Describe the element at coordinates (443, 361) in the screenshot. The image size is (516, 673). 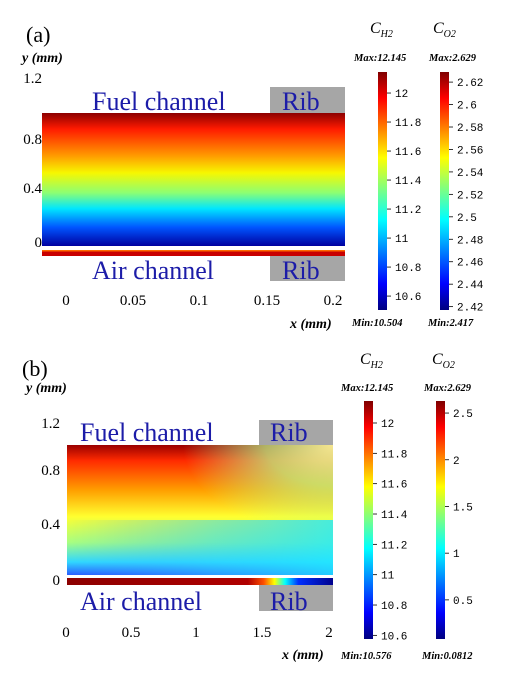
I see `colorbar-title-o2-b: CO2` at that location.